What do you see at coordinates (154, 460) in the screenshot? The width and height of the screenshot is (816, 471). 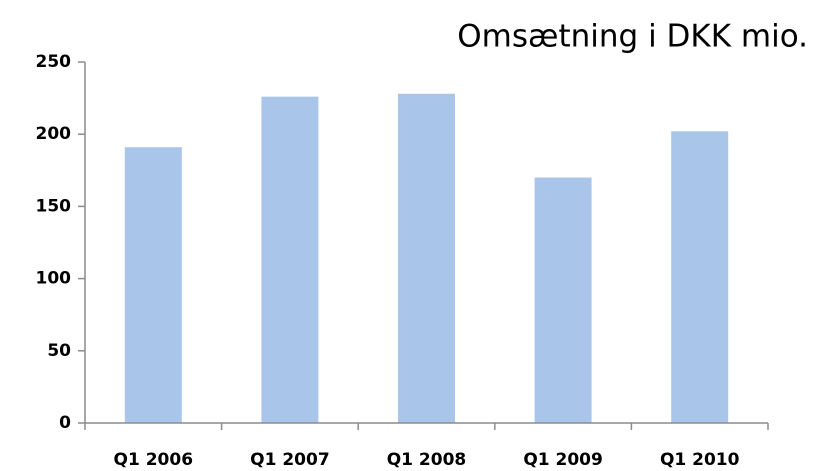 I see `x-tick-label: Q1 2006` at bounding box center [154, 460].